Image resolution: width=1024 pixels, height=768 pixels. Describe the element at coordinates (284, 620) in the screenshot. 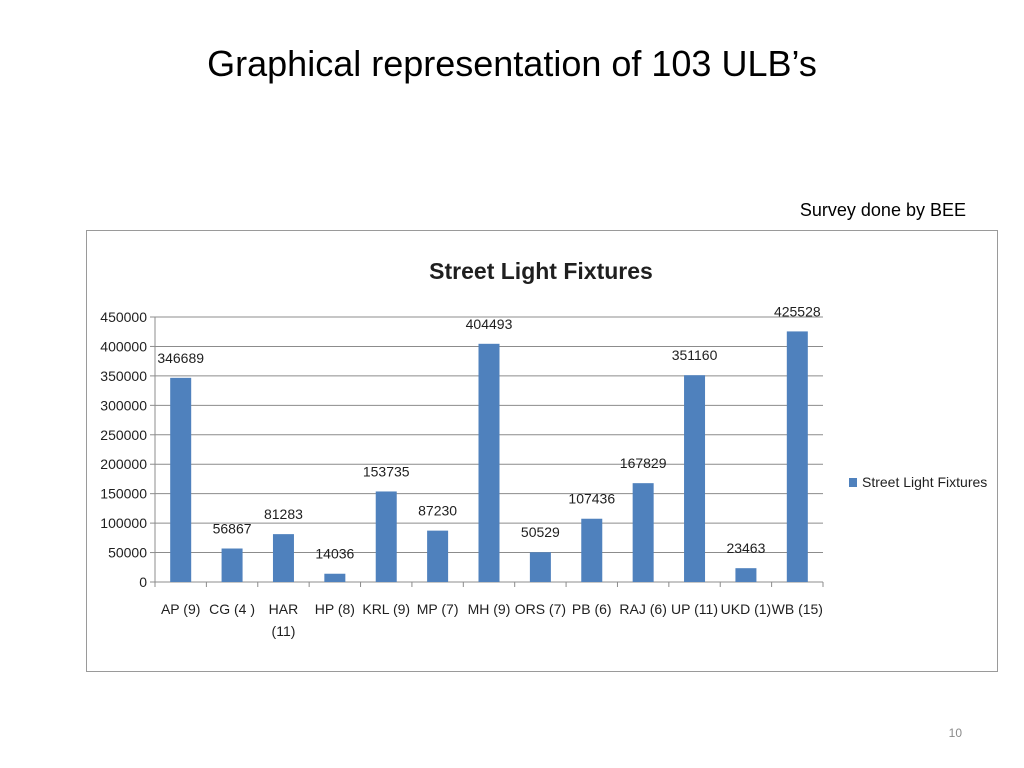

I see `x-tick-label: HAR (11)` at that location.